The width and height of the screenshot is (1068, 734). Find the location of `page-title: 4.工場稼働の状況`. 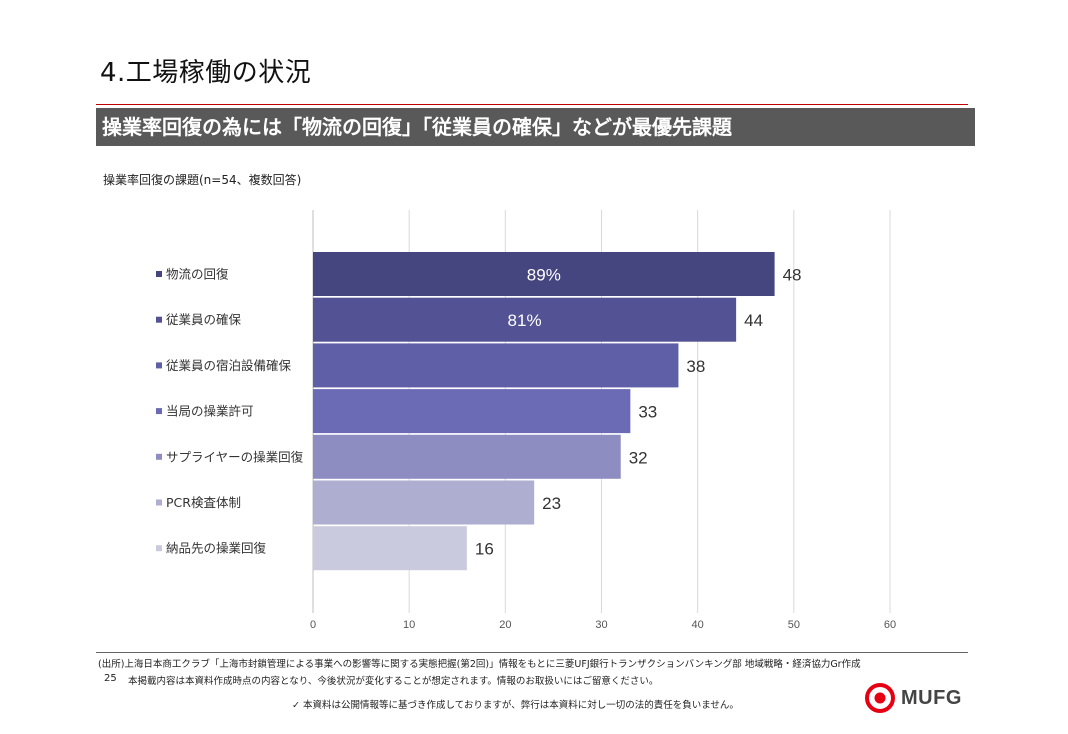

page-title: 4.工場稼働の状況 is located at coordinates (206, 73).